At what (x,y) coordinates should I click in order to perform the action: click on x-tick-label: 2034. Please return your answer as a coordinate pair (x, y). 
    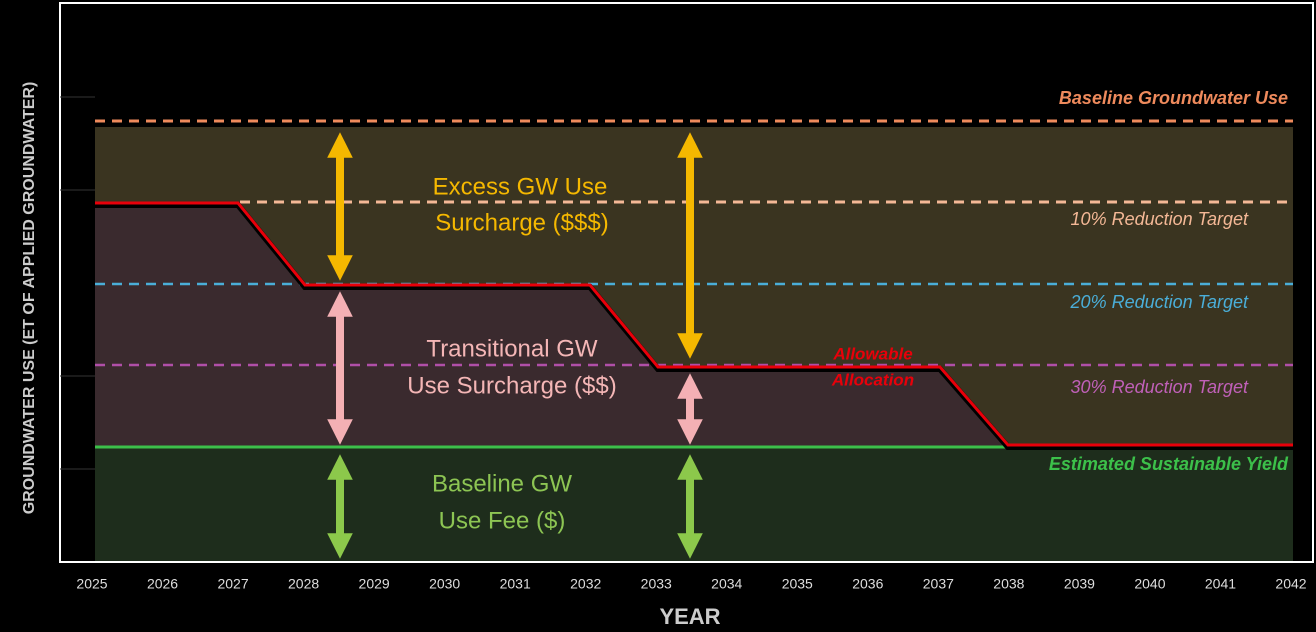
    Looking at the image, I should click on (726, 584).